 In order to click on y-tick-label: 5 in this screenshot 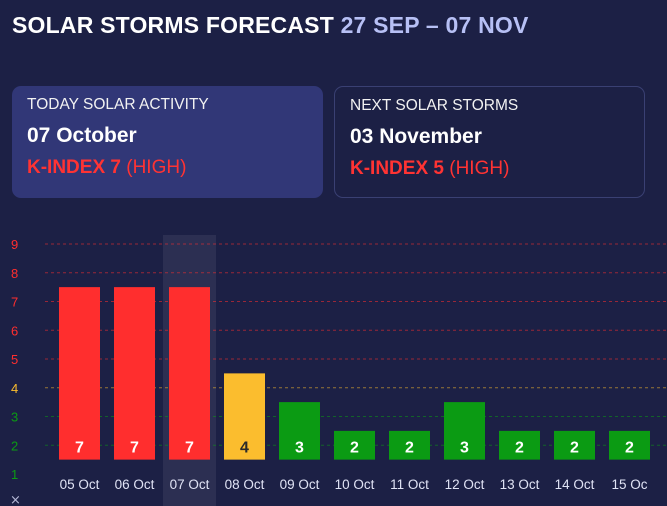, I will do `click(14, 359)`.